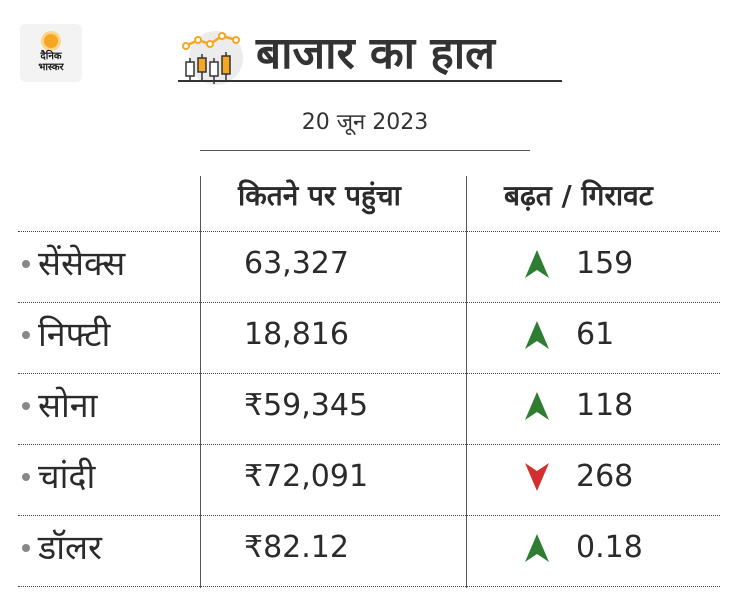 Image resolution: width=730 pixels, height=600 pixels. What do you see at coordinates (74, 335) in the screenshot?
I see `instrument-name: निफ्टी` at bounding box center [74, 335].